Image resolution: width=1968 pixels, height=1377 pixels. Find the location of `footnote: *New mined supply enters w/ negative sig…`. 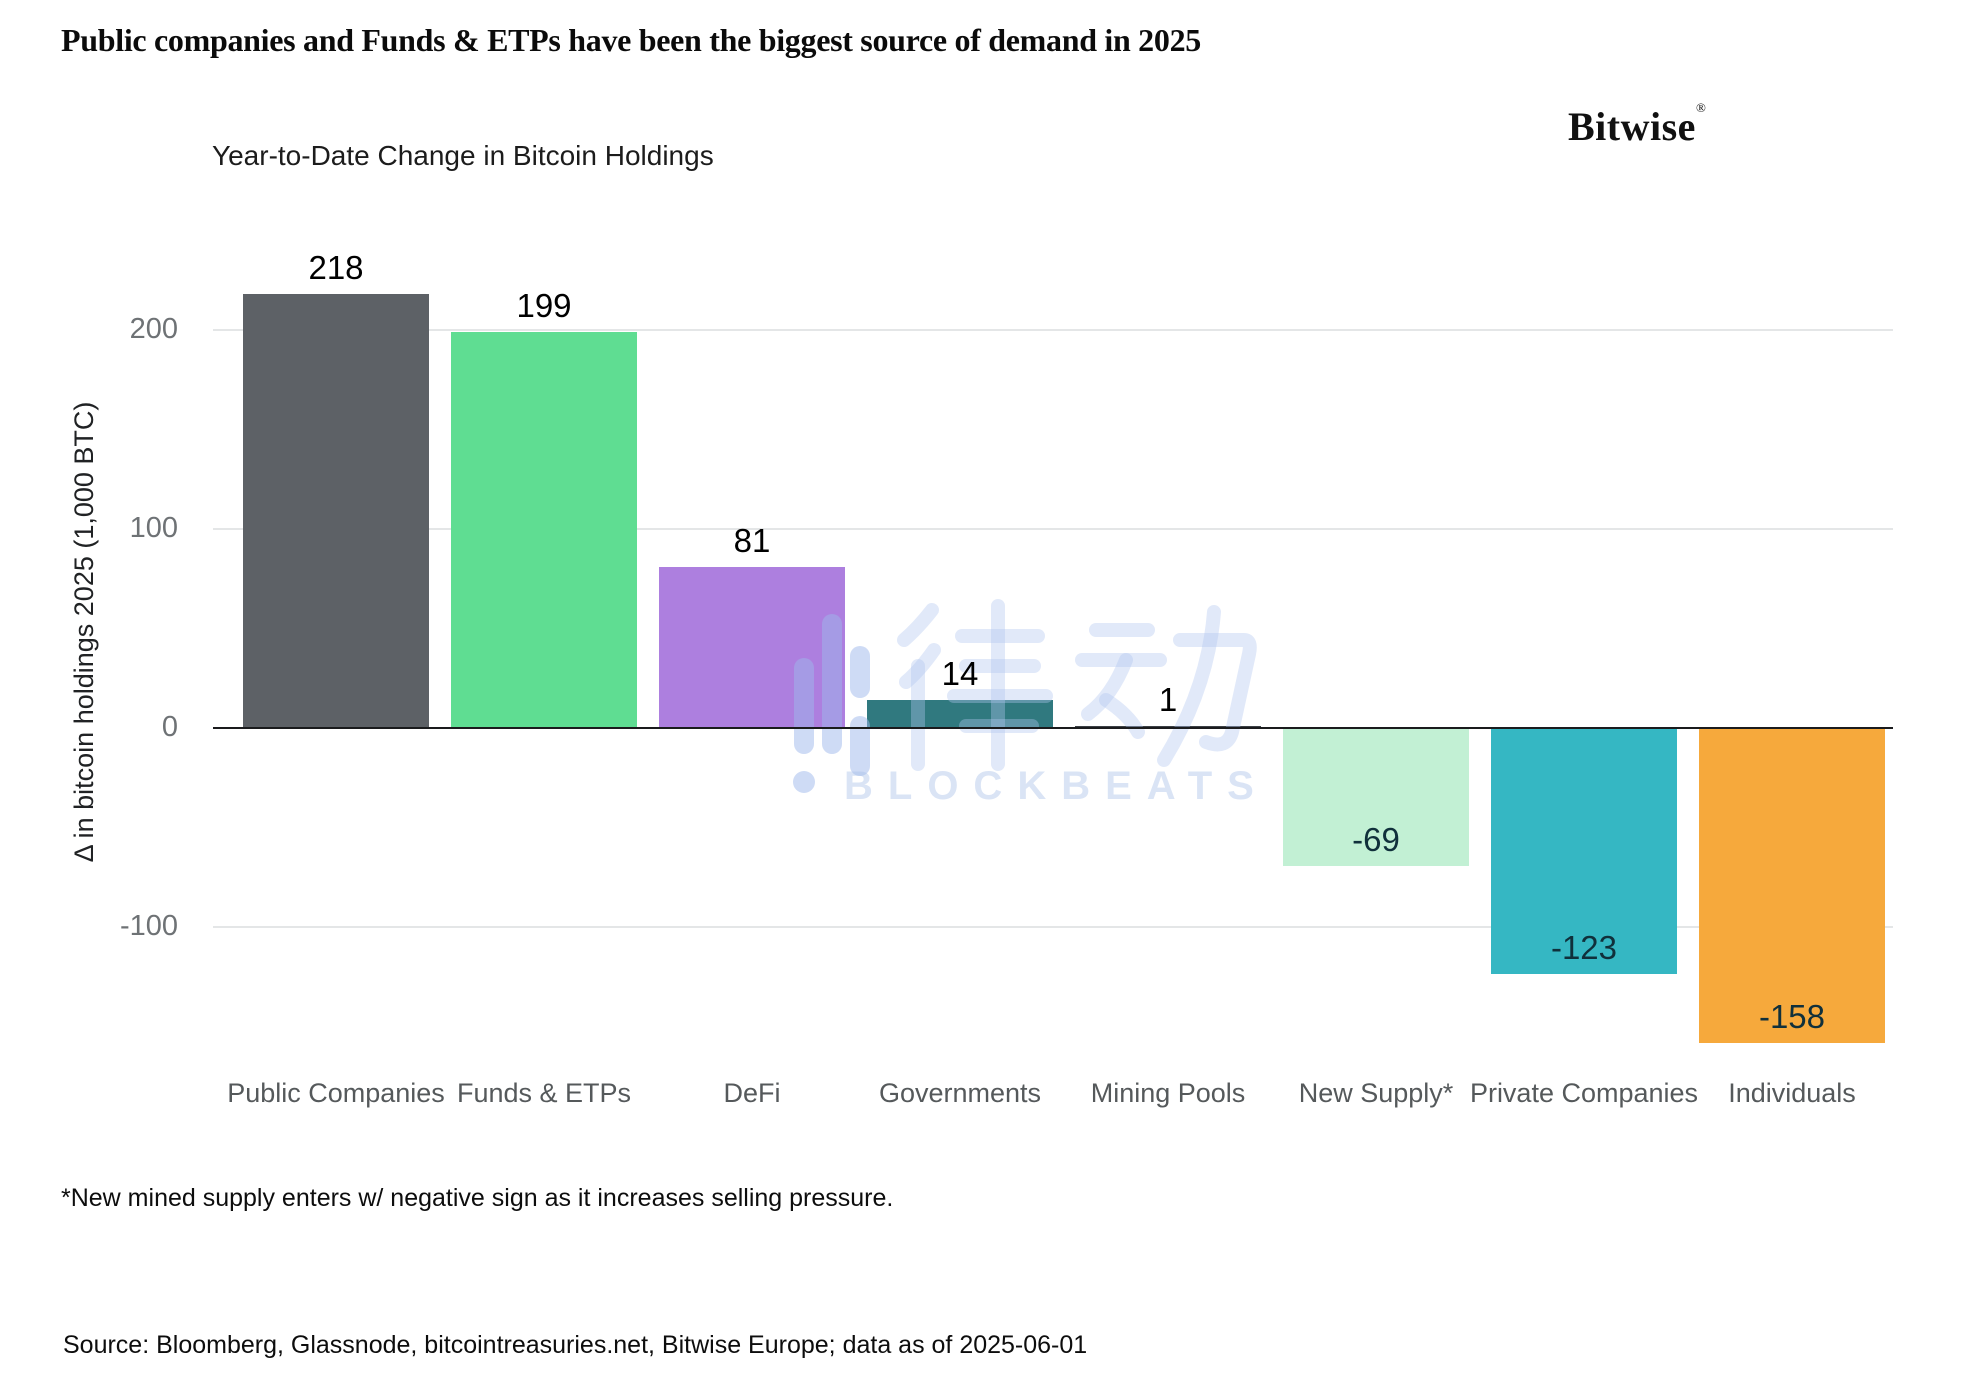

footnote: *New mined supply enters w/ negative sig… is located at coordinates (477, 1198).